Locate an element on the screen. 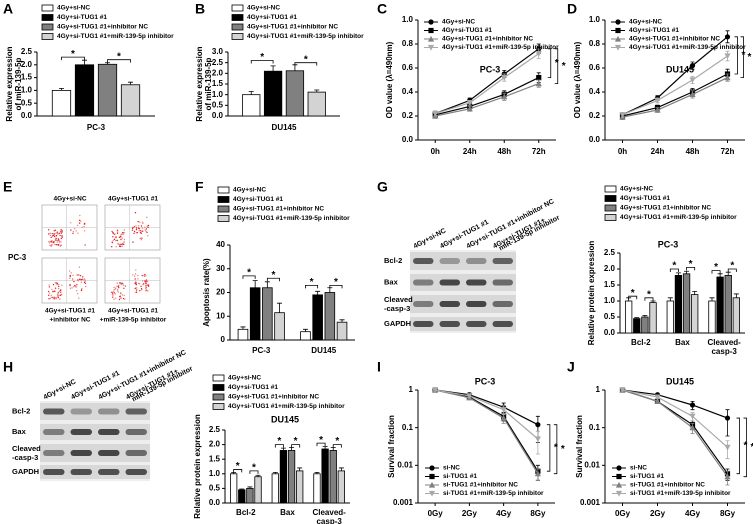 The height and width of the screenshot is (524, 753). y-tick-label: 20 is located at coordinates (220, 292).